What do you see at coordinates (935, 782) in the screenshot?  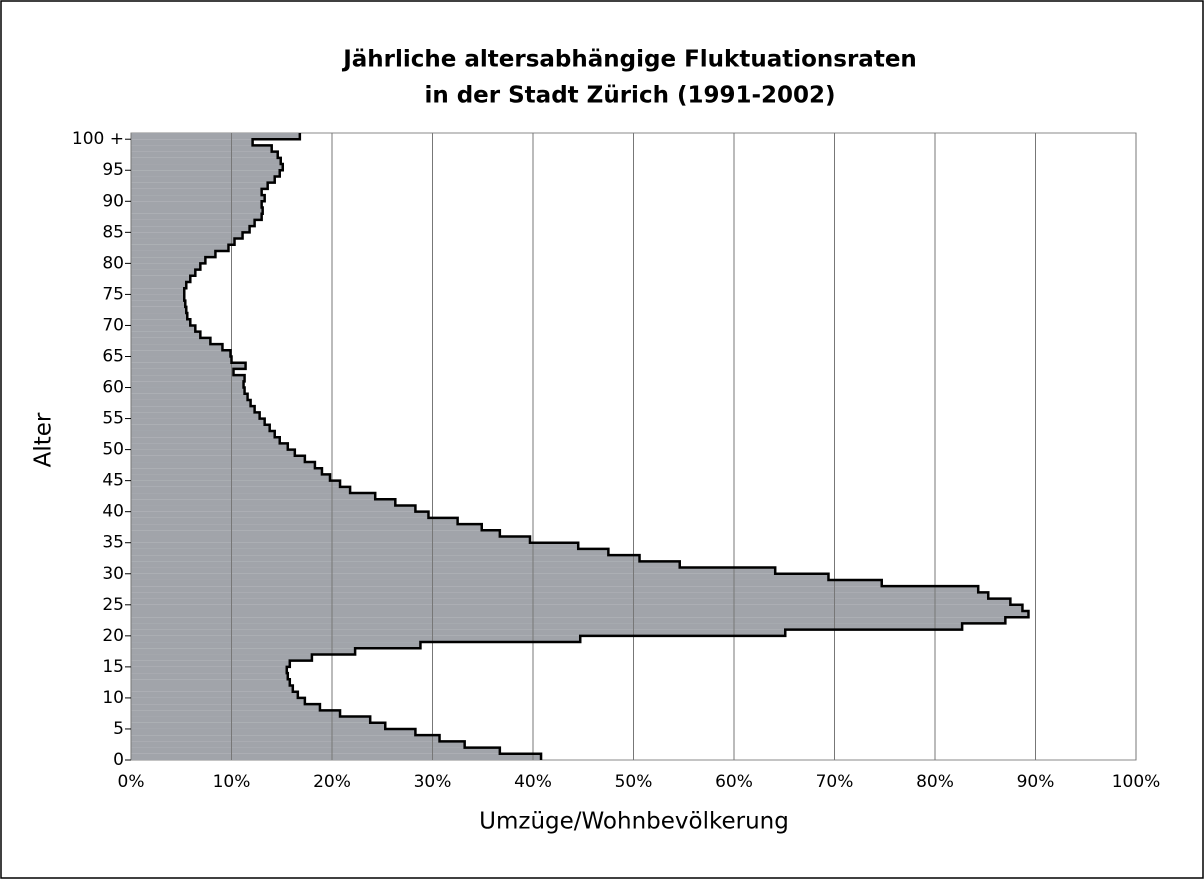 I see `x-tick-label: 80%` at bounding box center [935, 782].